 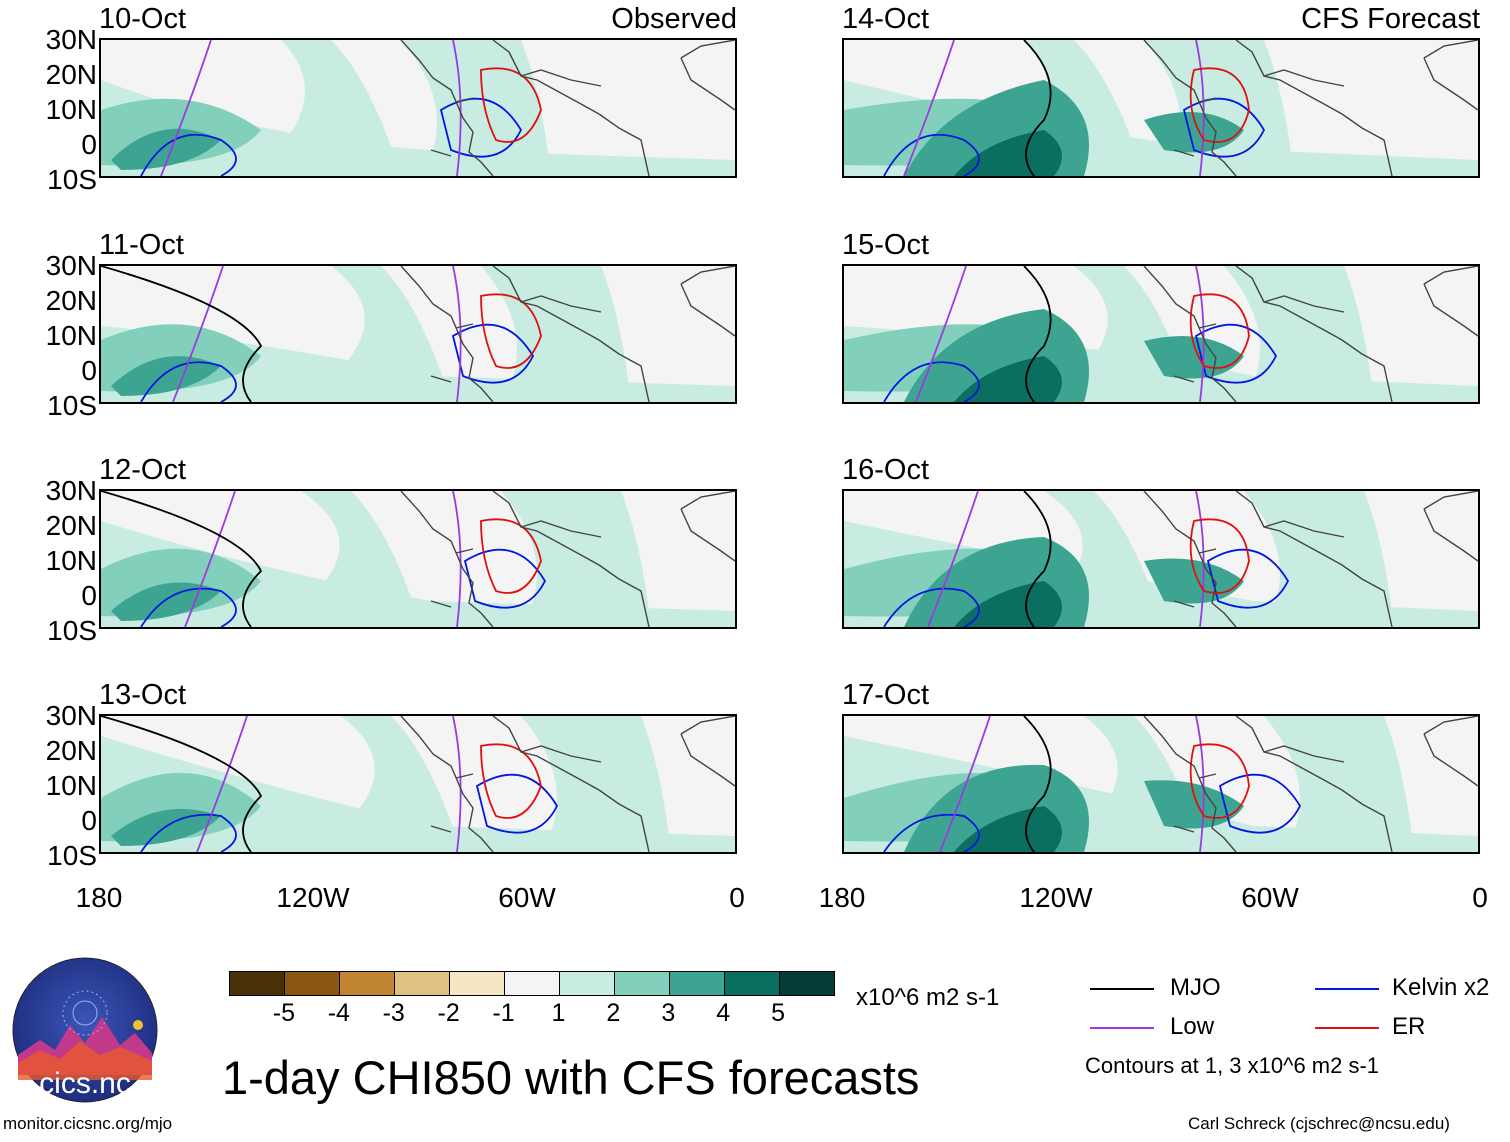 I want to click on colorbar-tick: 2, so click(x=613, y=1013).